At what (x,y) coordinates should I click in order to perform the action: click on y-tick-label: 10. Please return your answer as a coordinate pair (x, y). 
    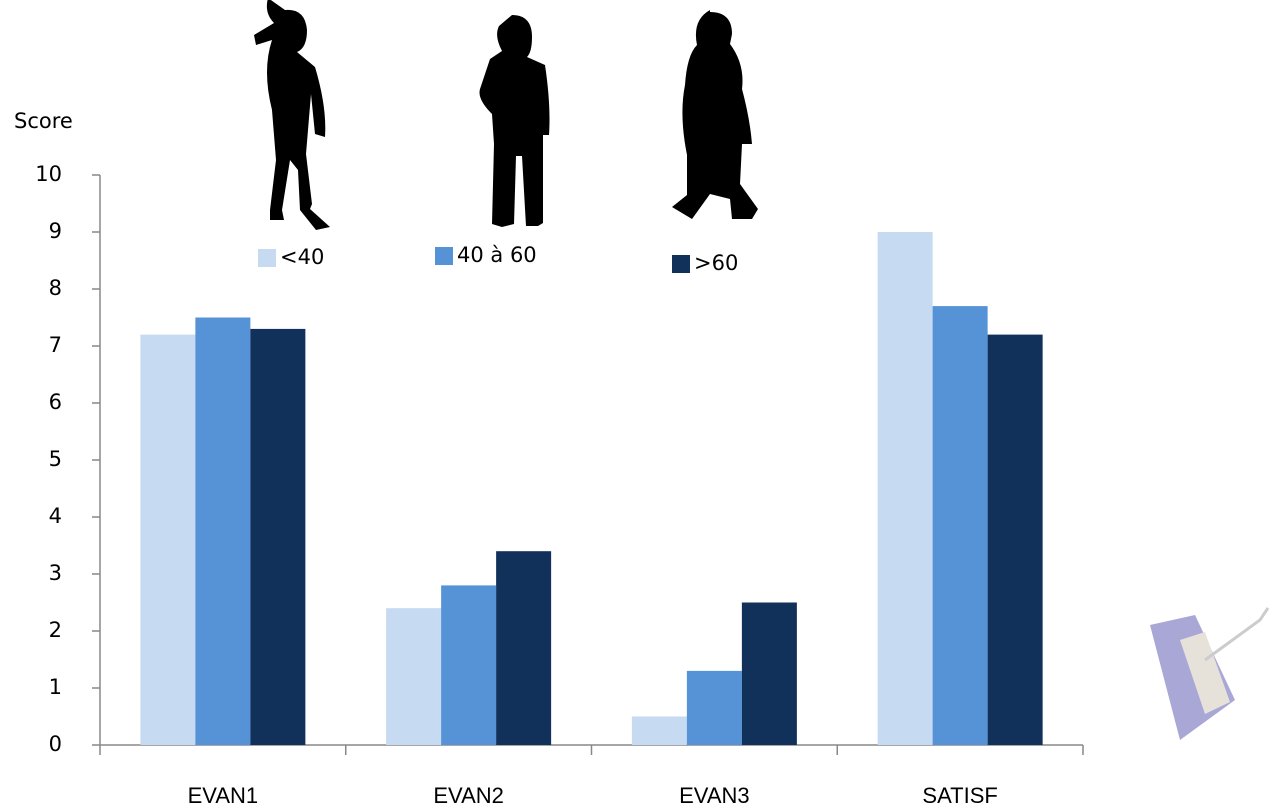
    Looking at the image, I should click on (48, 174).